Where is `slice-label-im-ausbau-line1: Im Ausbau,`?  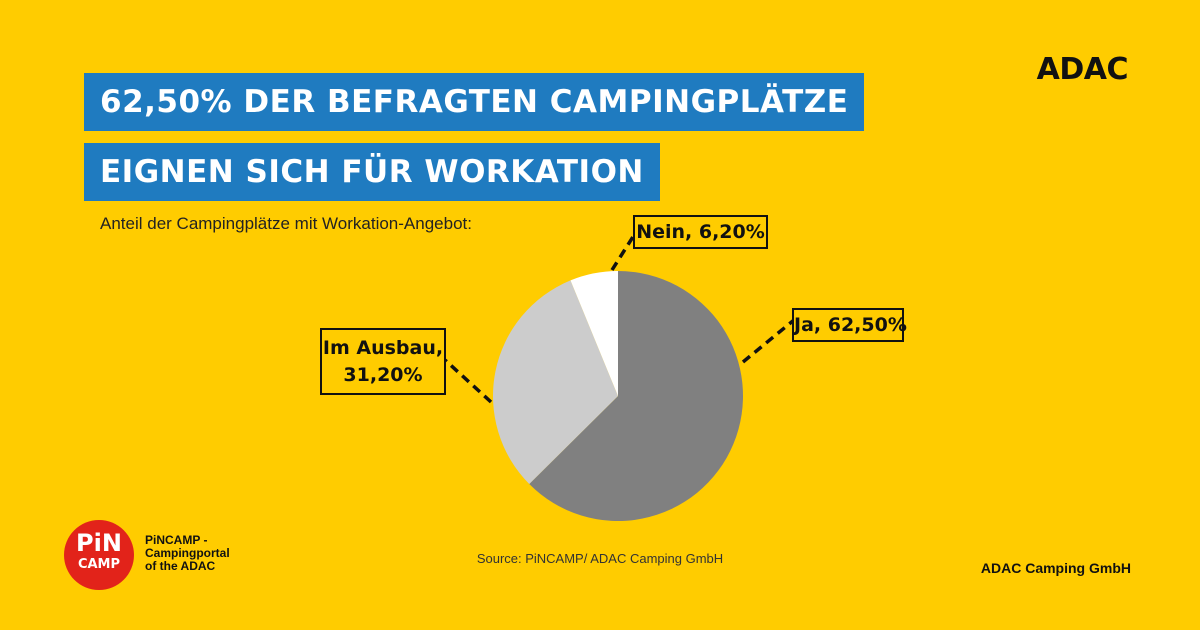
slice-label-im-ausbau-line1: Im Ausbau, is located at coordinates (383, 348).